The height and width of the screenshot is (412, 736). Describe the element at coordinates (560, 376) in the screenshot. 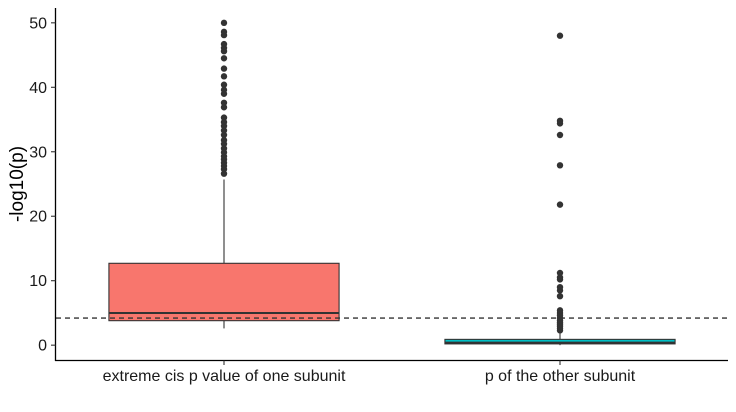

I see `x-tick-label: p of the other subunit` at that location.